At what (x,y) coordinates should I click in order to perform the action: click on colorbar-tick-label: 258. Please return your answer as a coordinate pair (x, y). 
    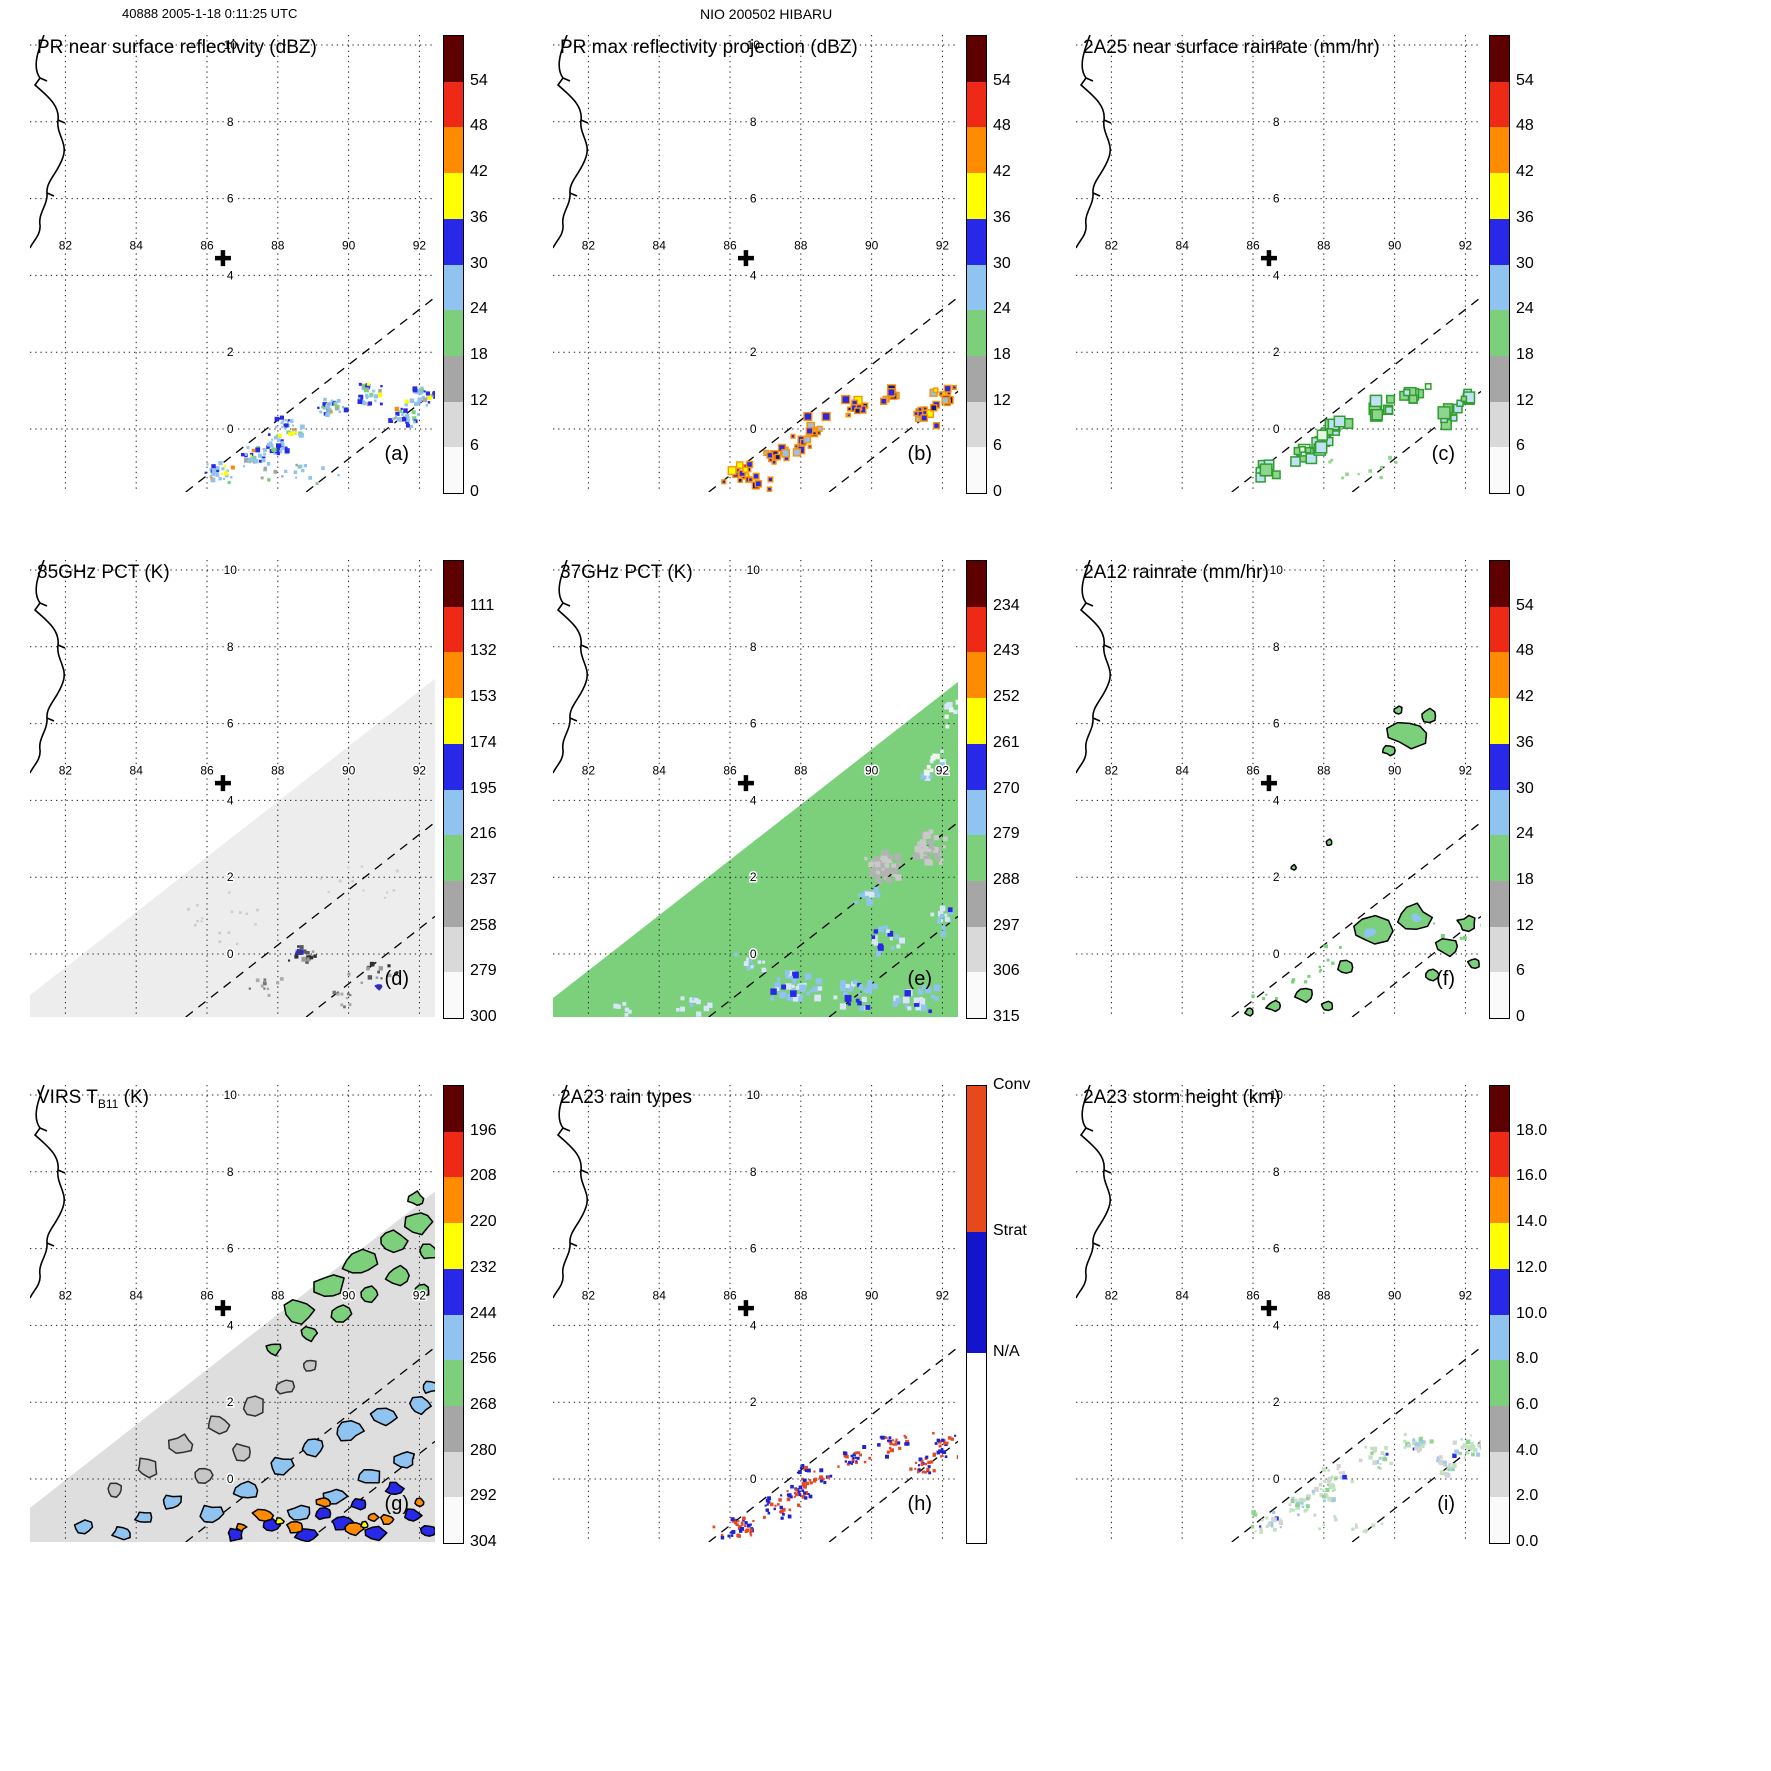
    Looking at the image, I should click on (483, 925).